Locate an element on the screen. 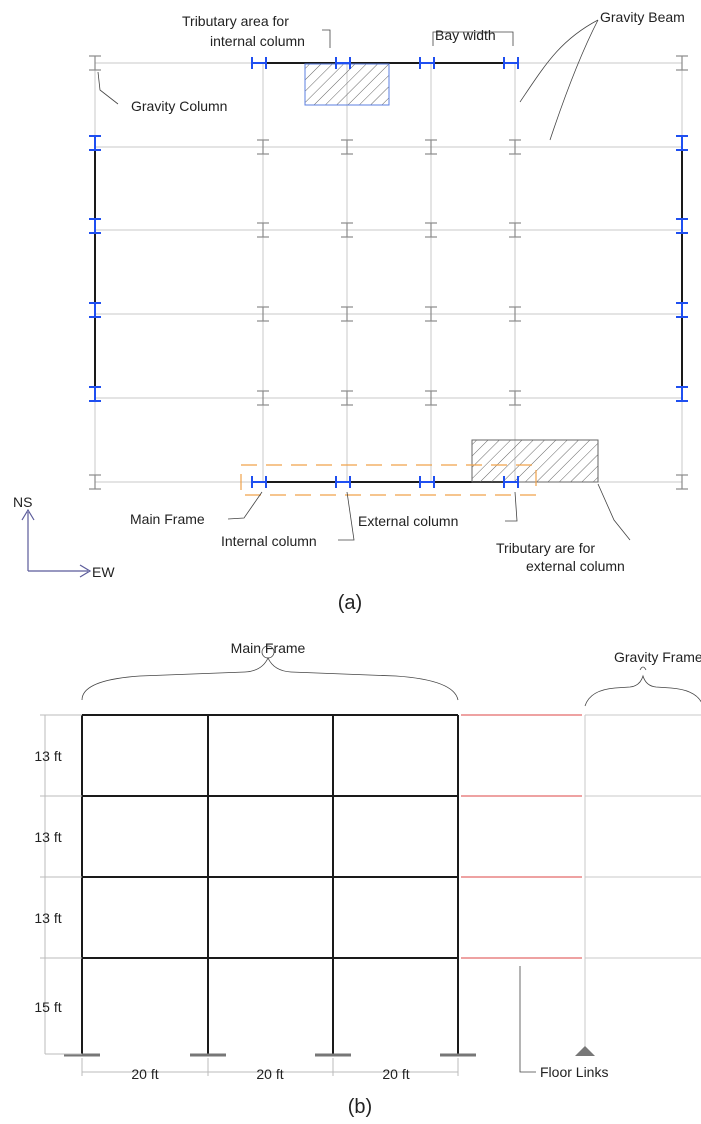 Image resolution: width=701 pixels, height=1124 pixels. ns-axis-label: NS is located at coordinates (22, 502).